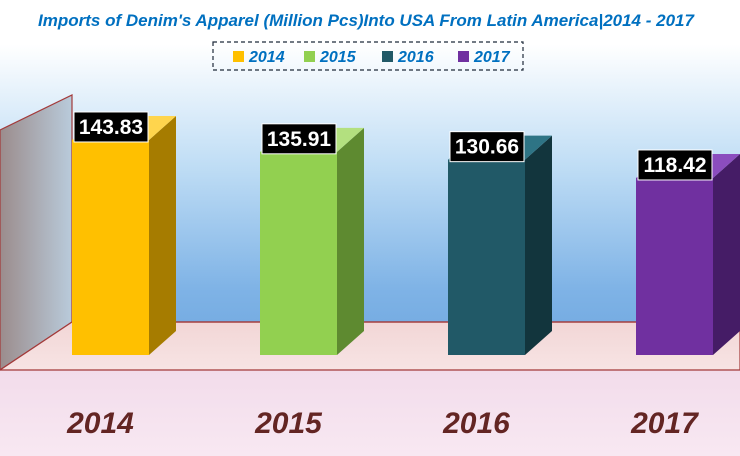  I want to click on bar-2017: 118.42, so click(688, 252).